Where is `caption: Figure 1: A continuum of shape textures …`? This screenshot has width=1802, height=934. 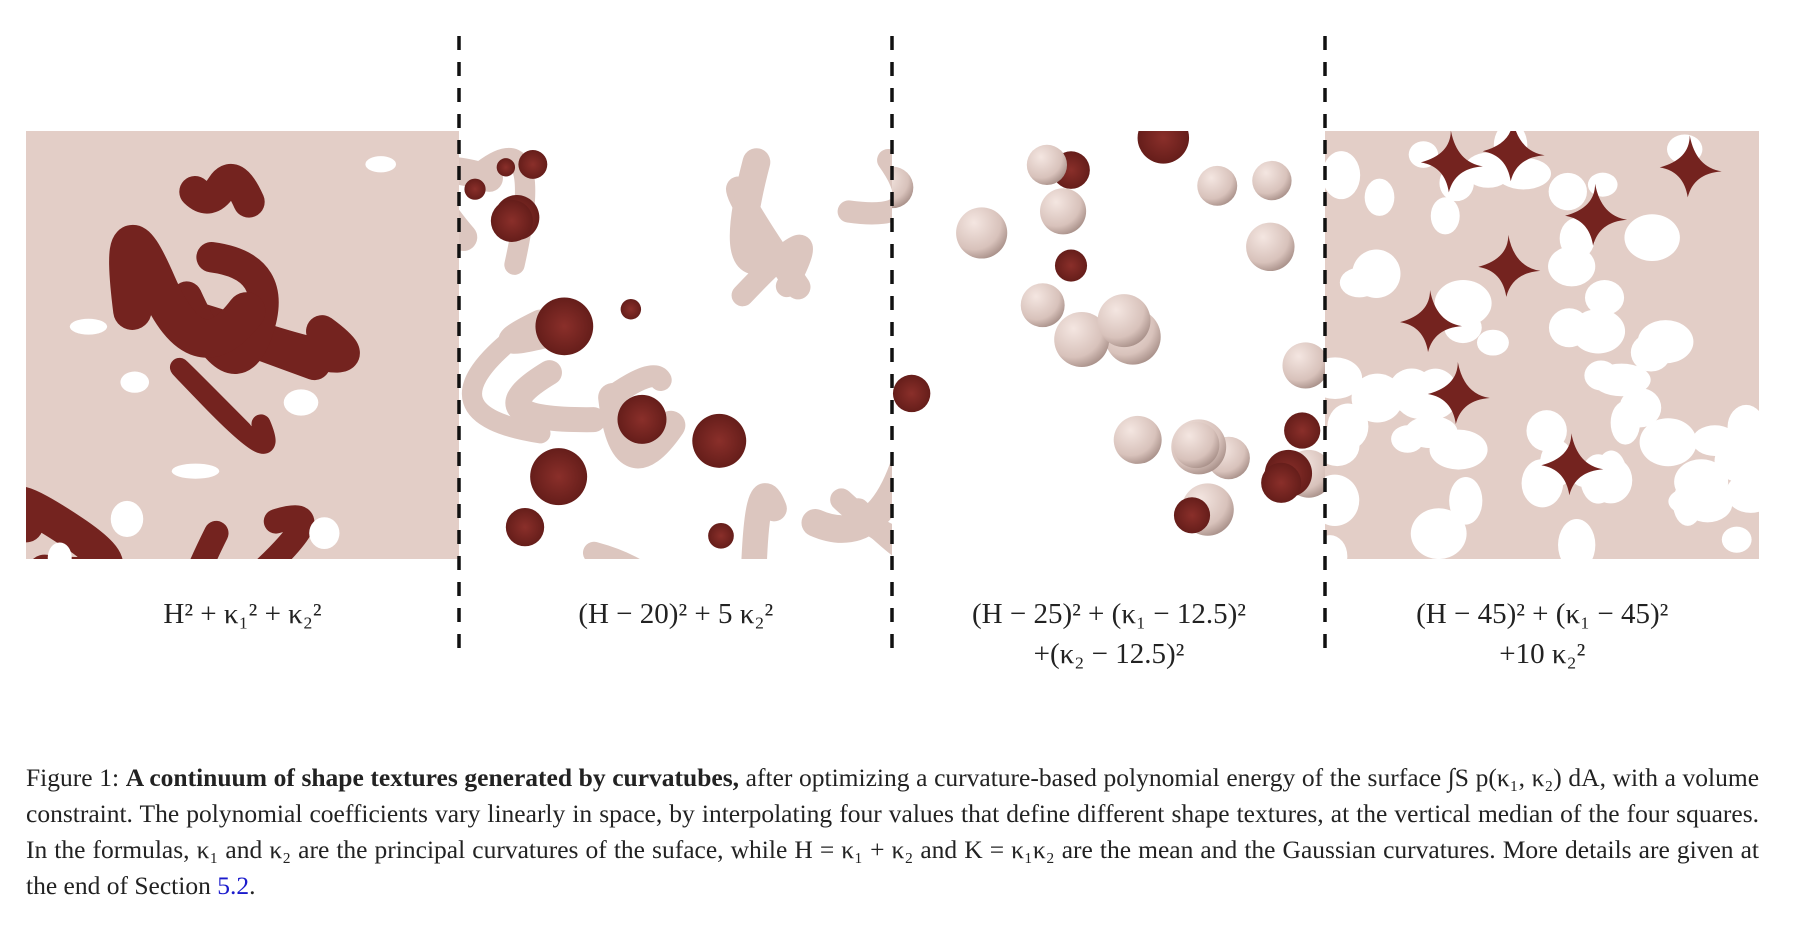
caption: Figure 1: A continuum of shape textures … is located at coordinates (892, 832).